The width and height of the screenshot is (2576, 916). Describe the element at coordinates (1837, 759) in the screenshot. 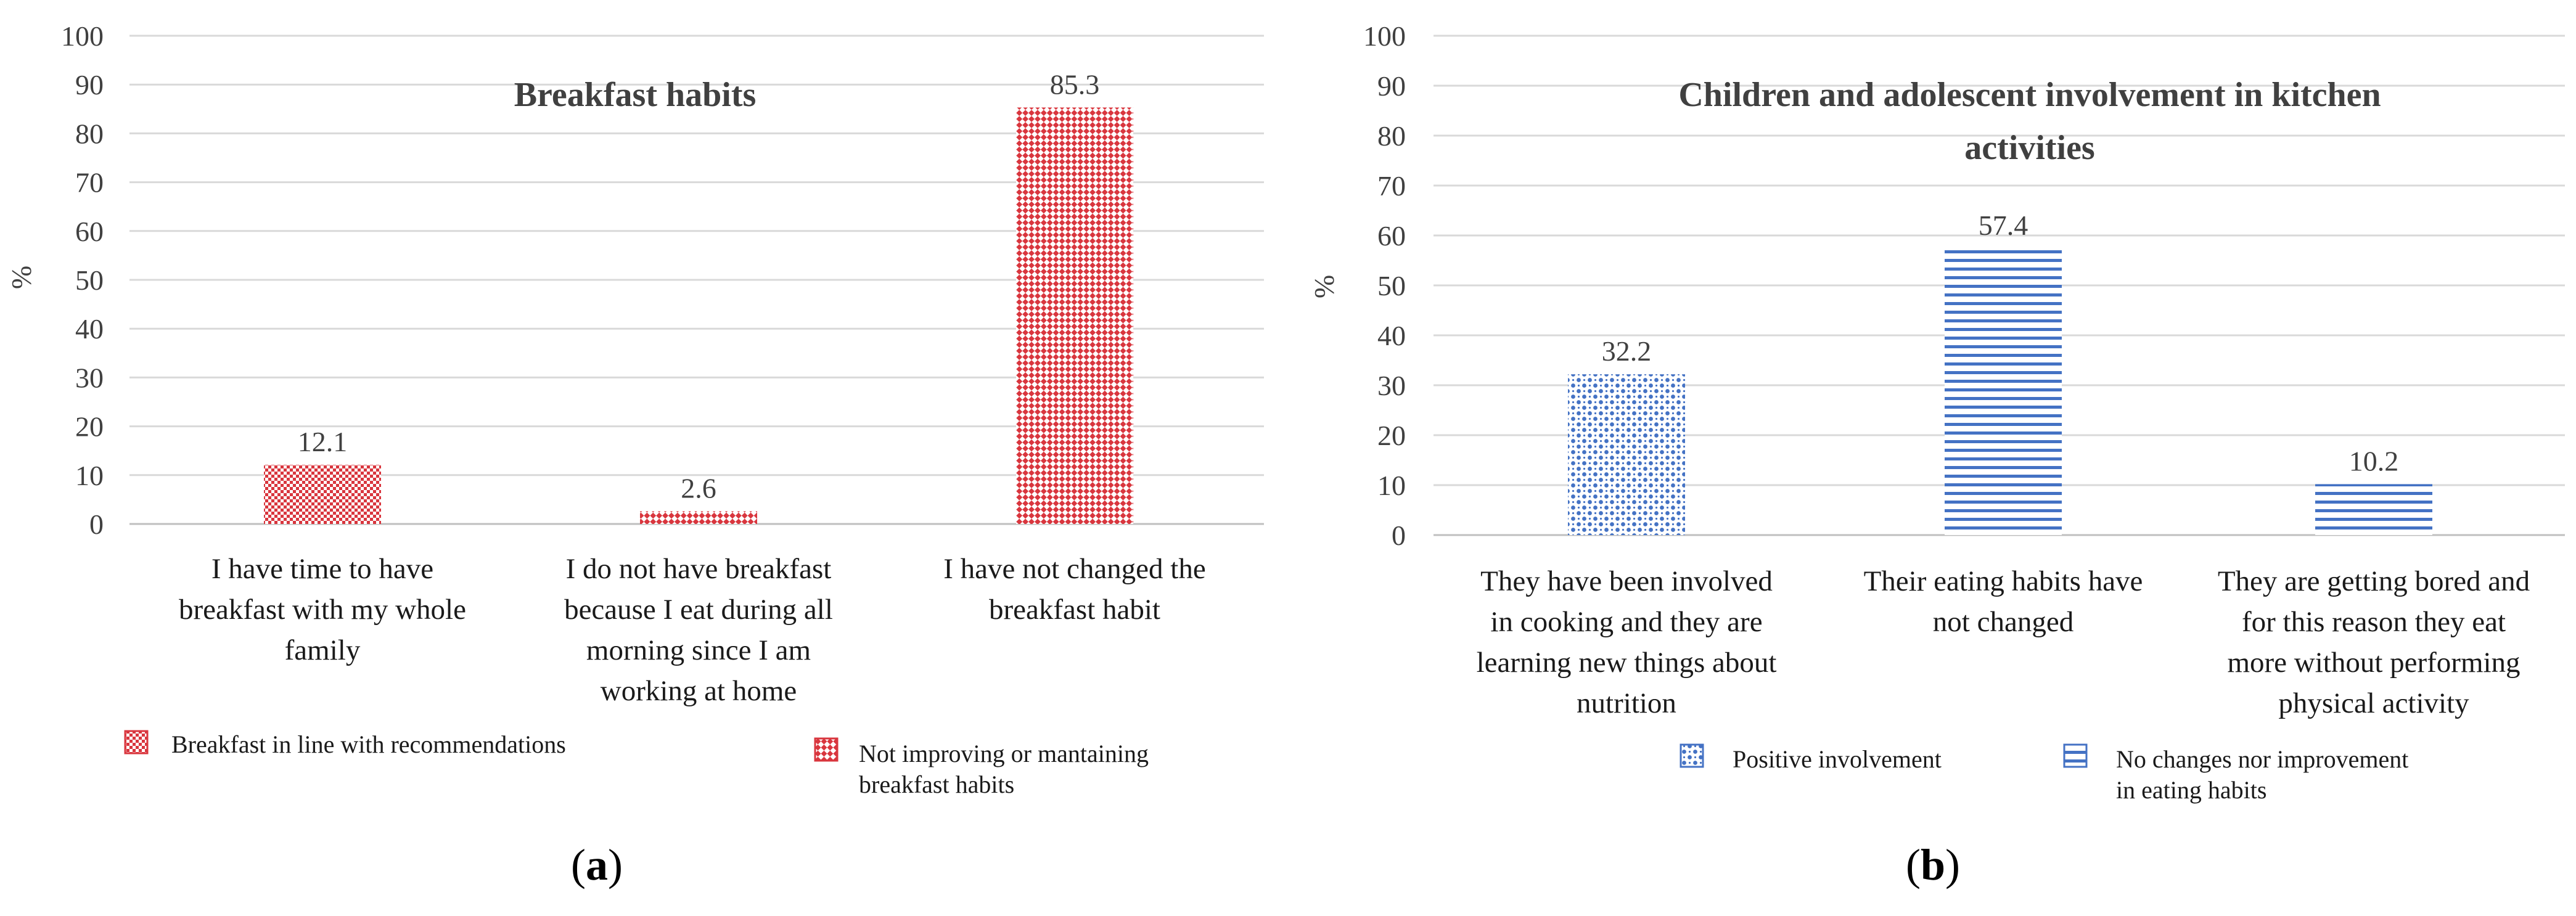

I see `legend-label: Positive involvement` at that location.